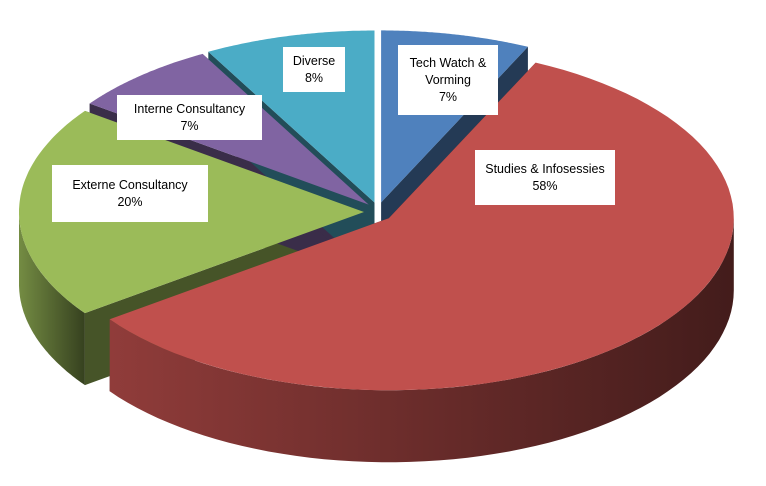 This screenshot has height=486, width=766. I want to click on data-label: Diverse 8%, so click(314, 69).